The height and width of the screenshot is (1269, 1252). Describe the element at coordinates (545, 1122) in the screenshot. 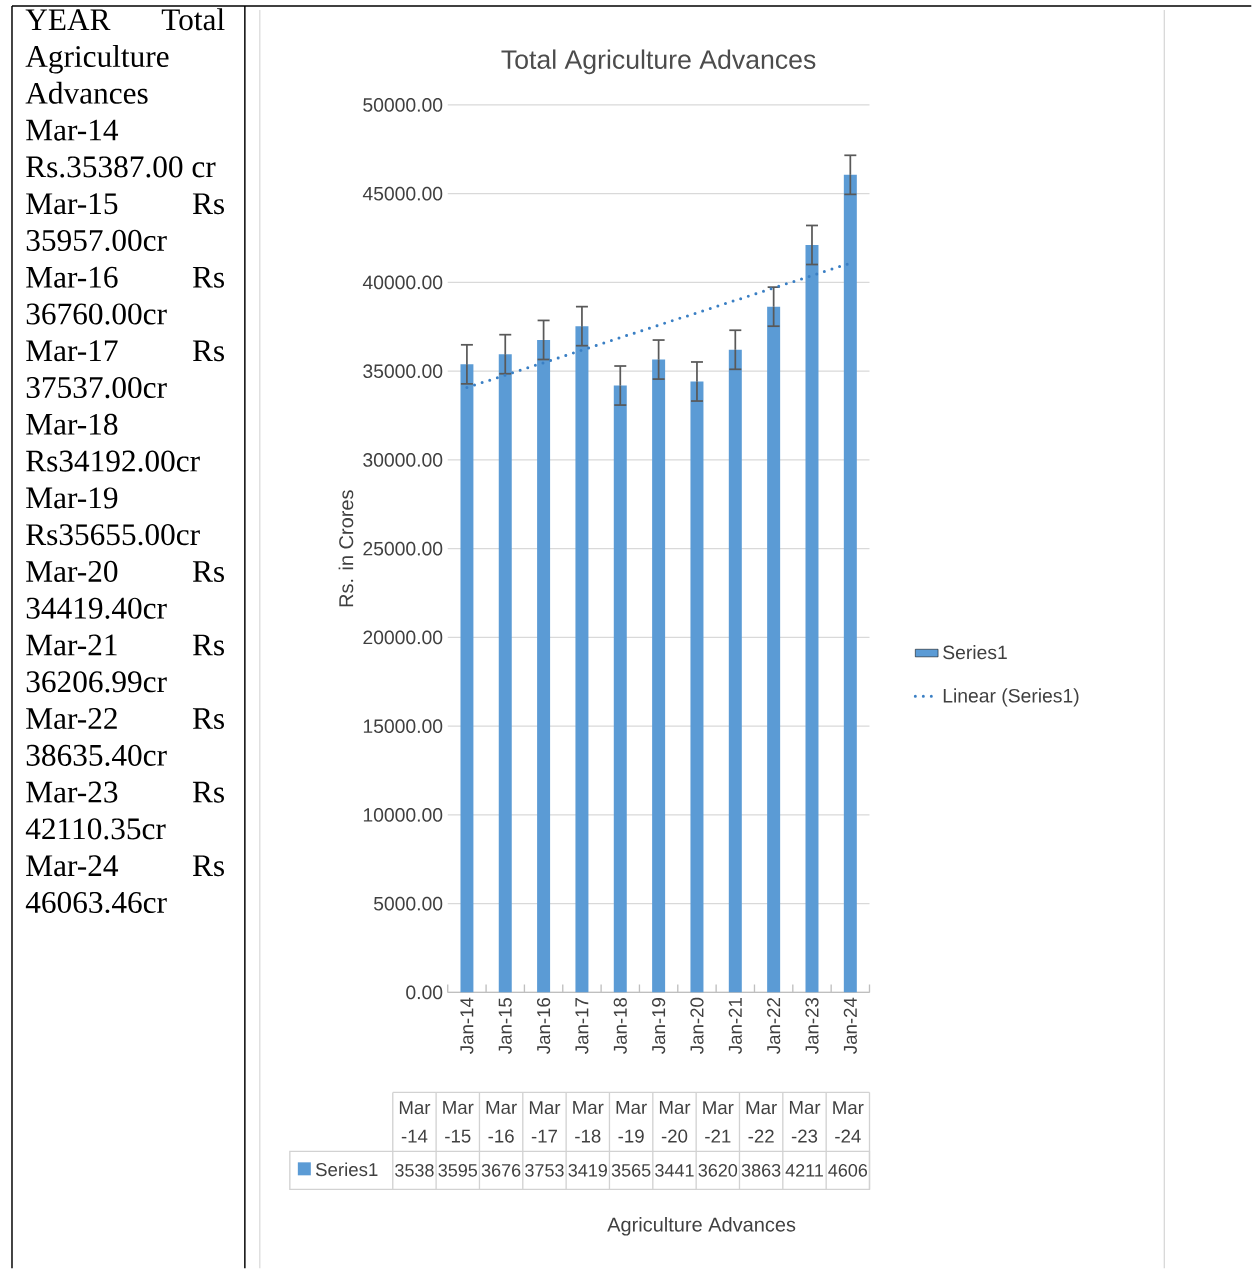

I see `text: Mar -17` at that location.